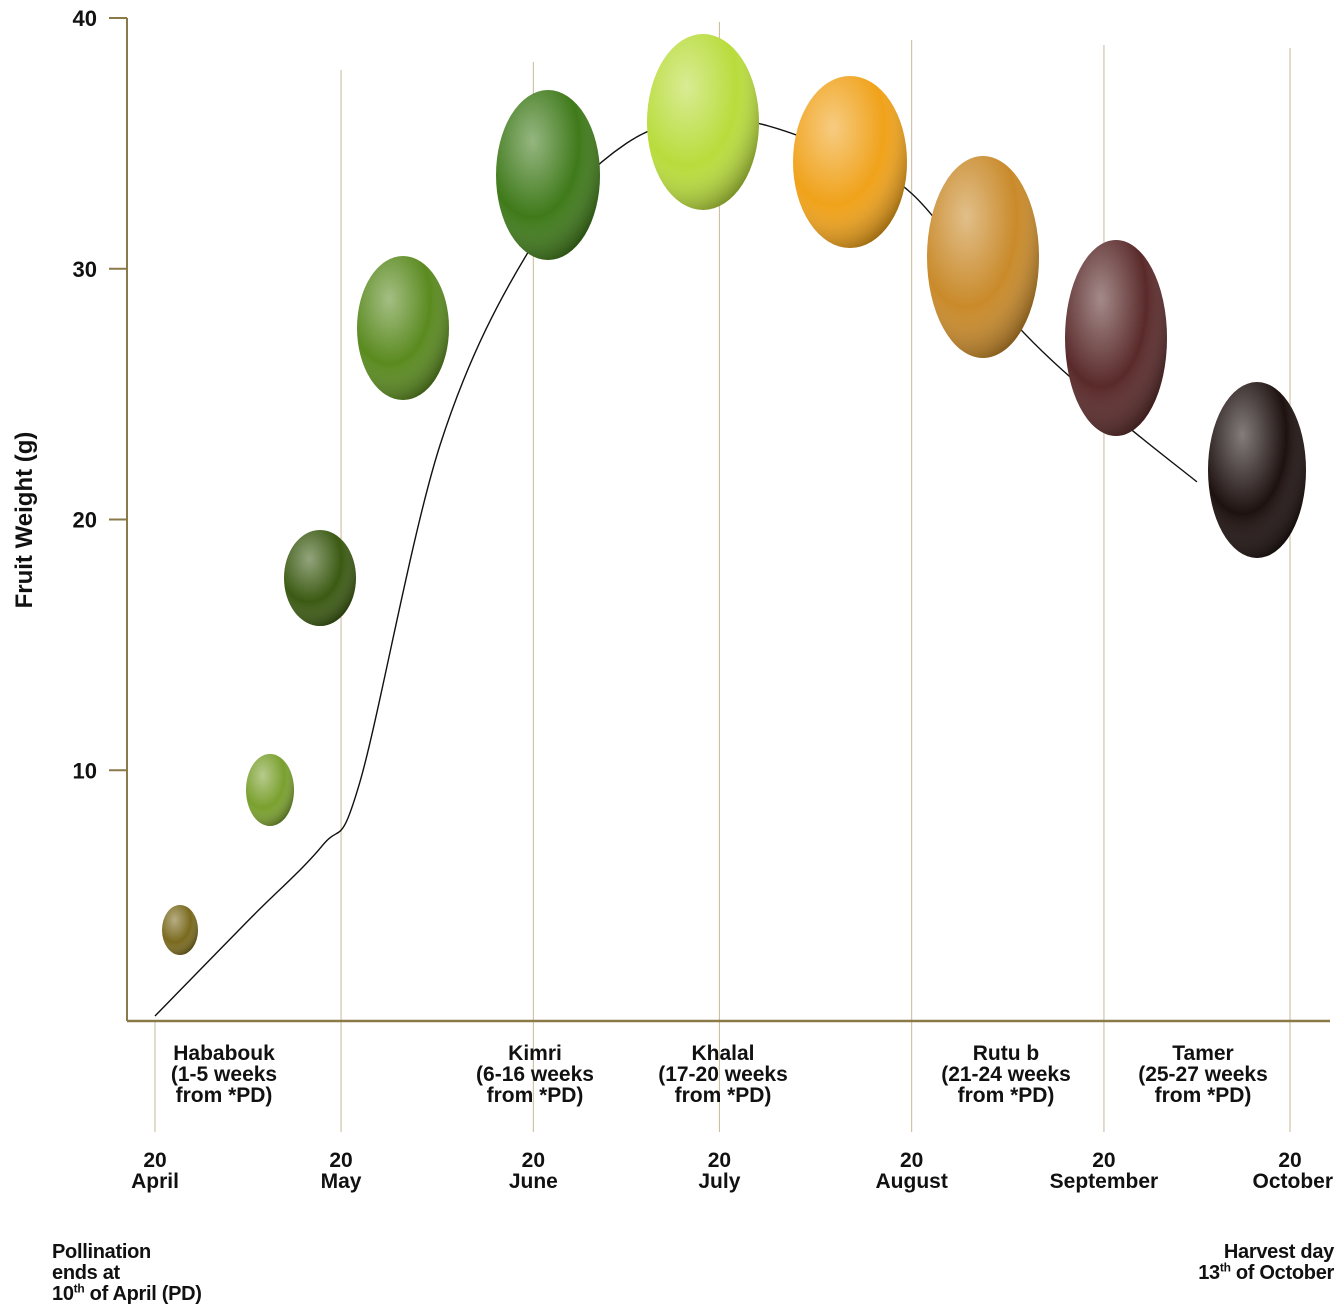 The image size is (1344, 1305). I want to click on y-tick-label-10: 10, so click(85, 770).